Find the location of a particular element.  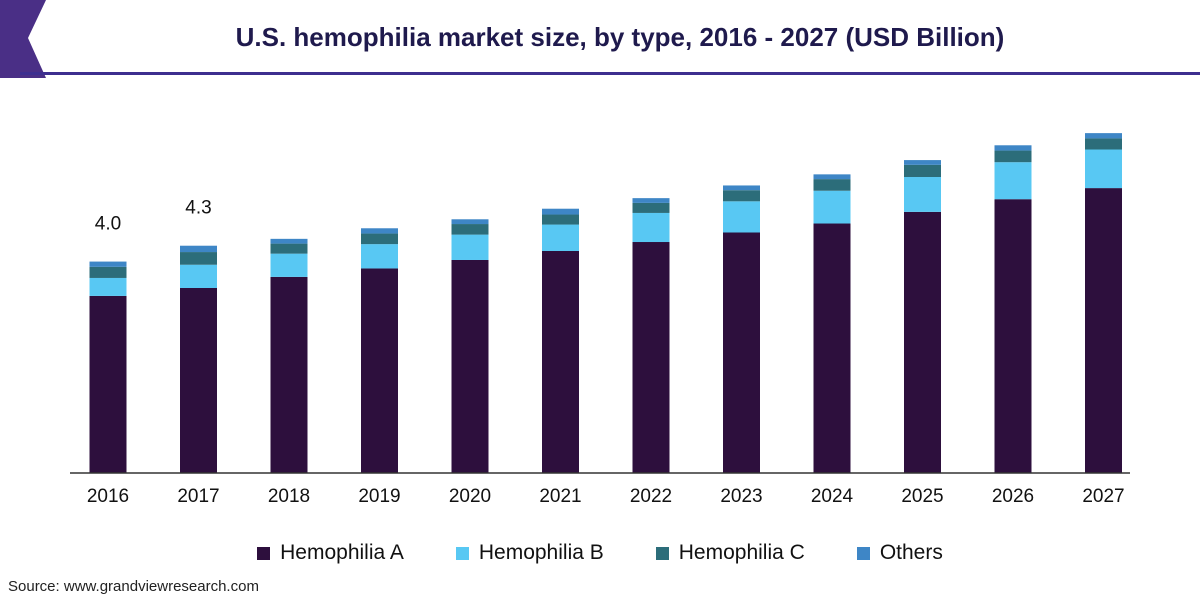

legend-label-others: Others is located at coordinates (911, 552).